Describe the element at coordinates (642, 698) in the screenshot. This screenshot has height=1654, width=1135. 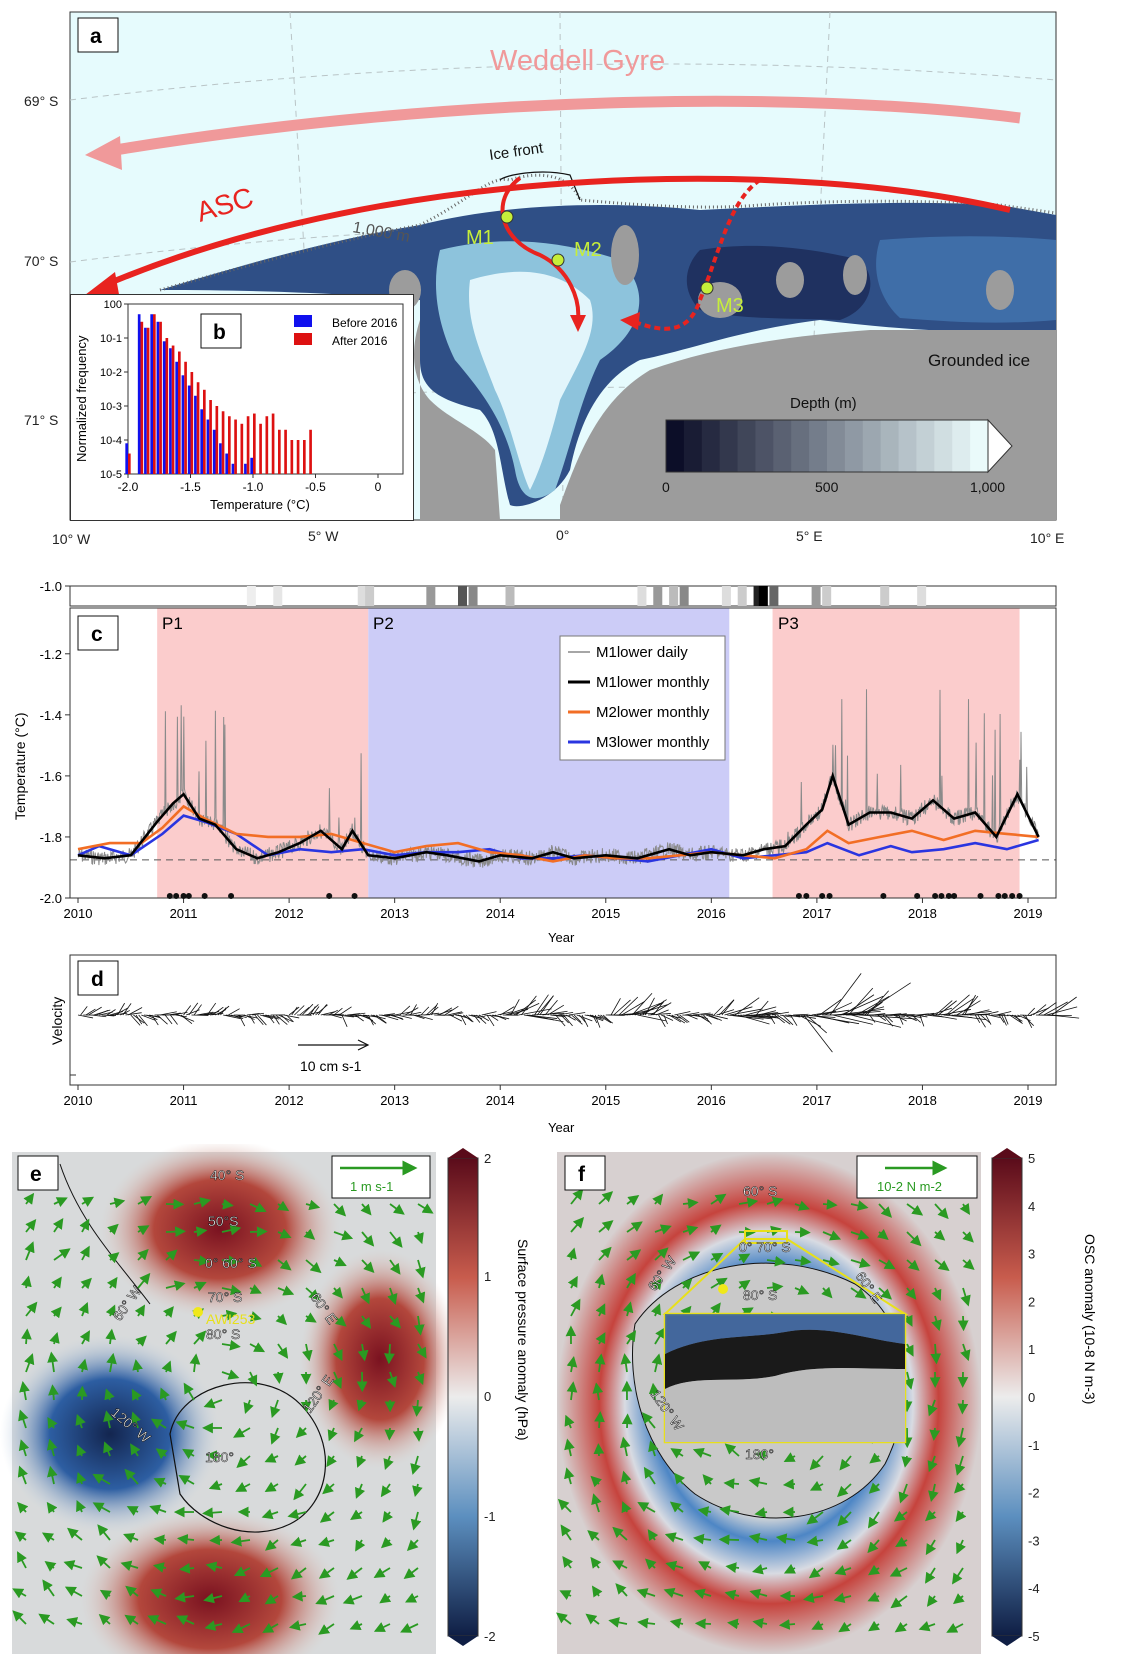
I see `panel-c-legend` at that location.